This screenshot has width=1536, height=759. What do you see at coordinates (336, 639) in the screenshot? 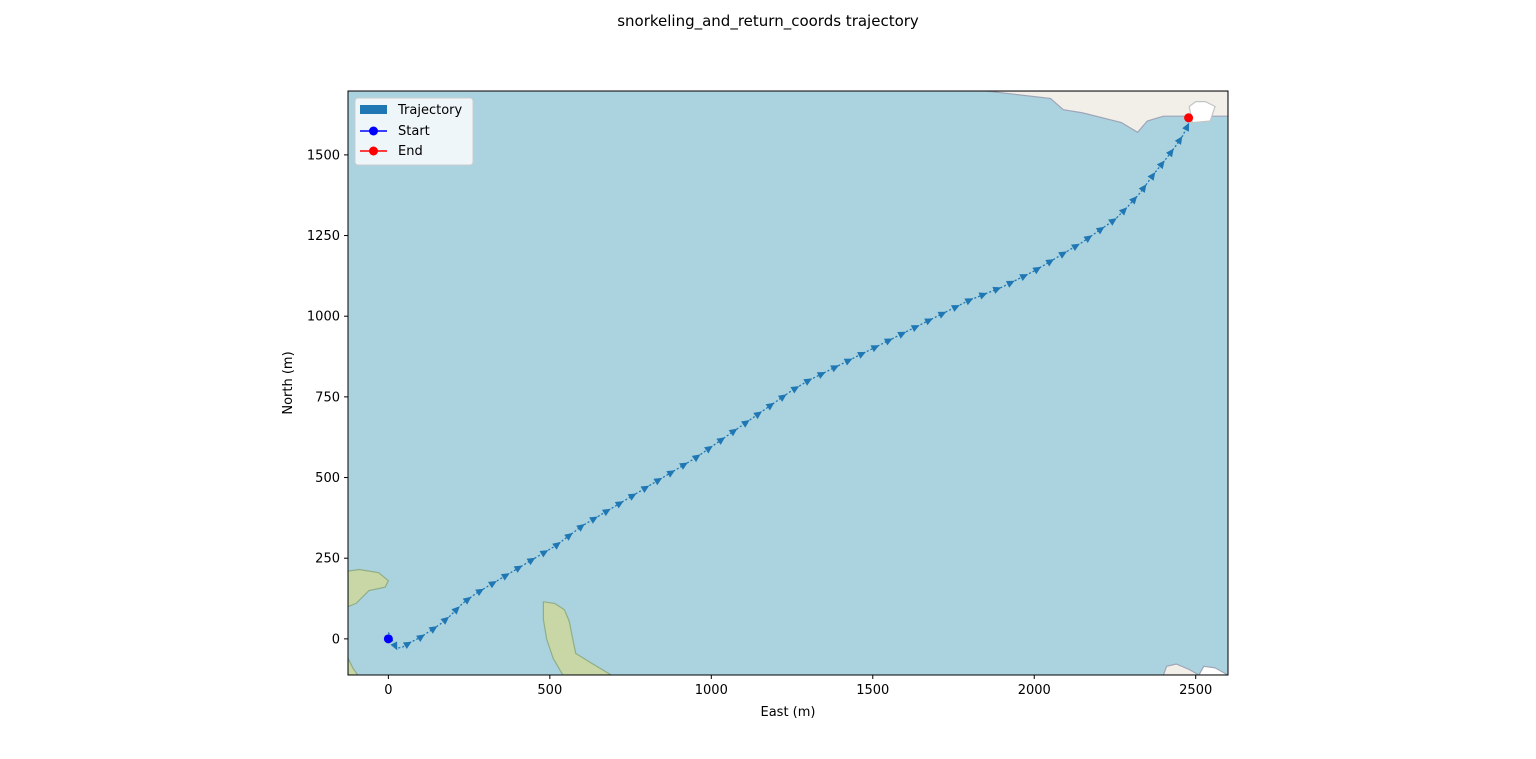
I see `y-tick-label: 0` at bounding box center [336, 639].